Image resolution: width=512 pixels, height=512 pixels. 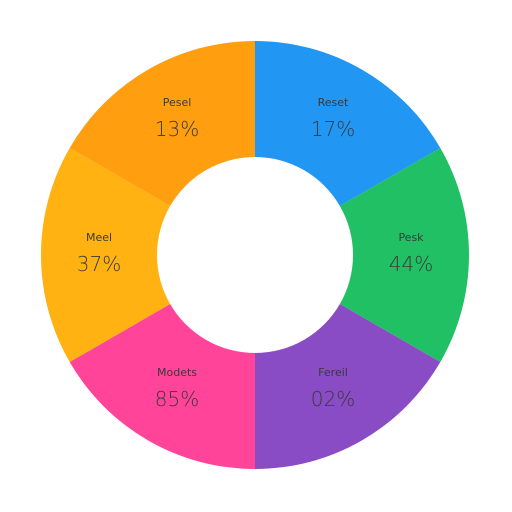 What do you see at coordinates (177, 399) in the screenshot?
I see `slice-value-modets: 85%` at bounding box center [177, 399].